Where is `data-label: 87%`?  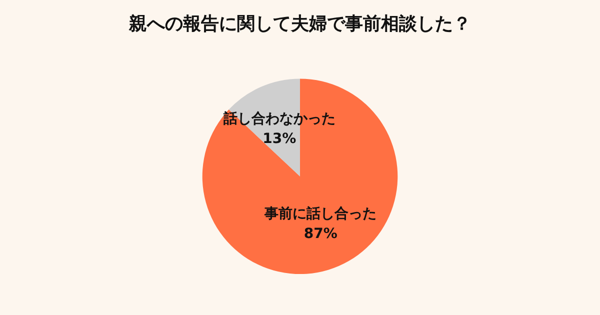
data-label: 87% is located at coordinates (321, 234).